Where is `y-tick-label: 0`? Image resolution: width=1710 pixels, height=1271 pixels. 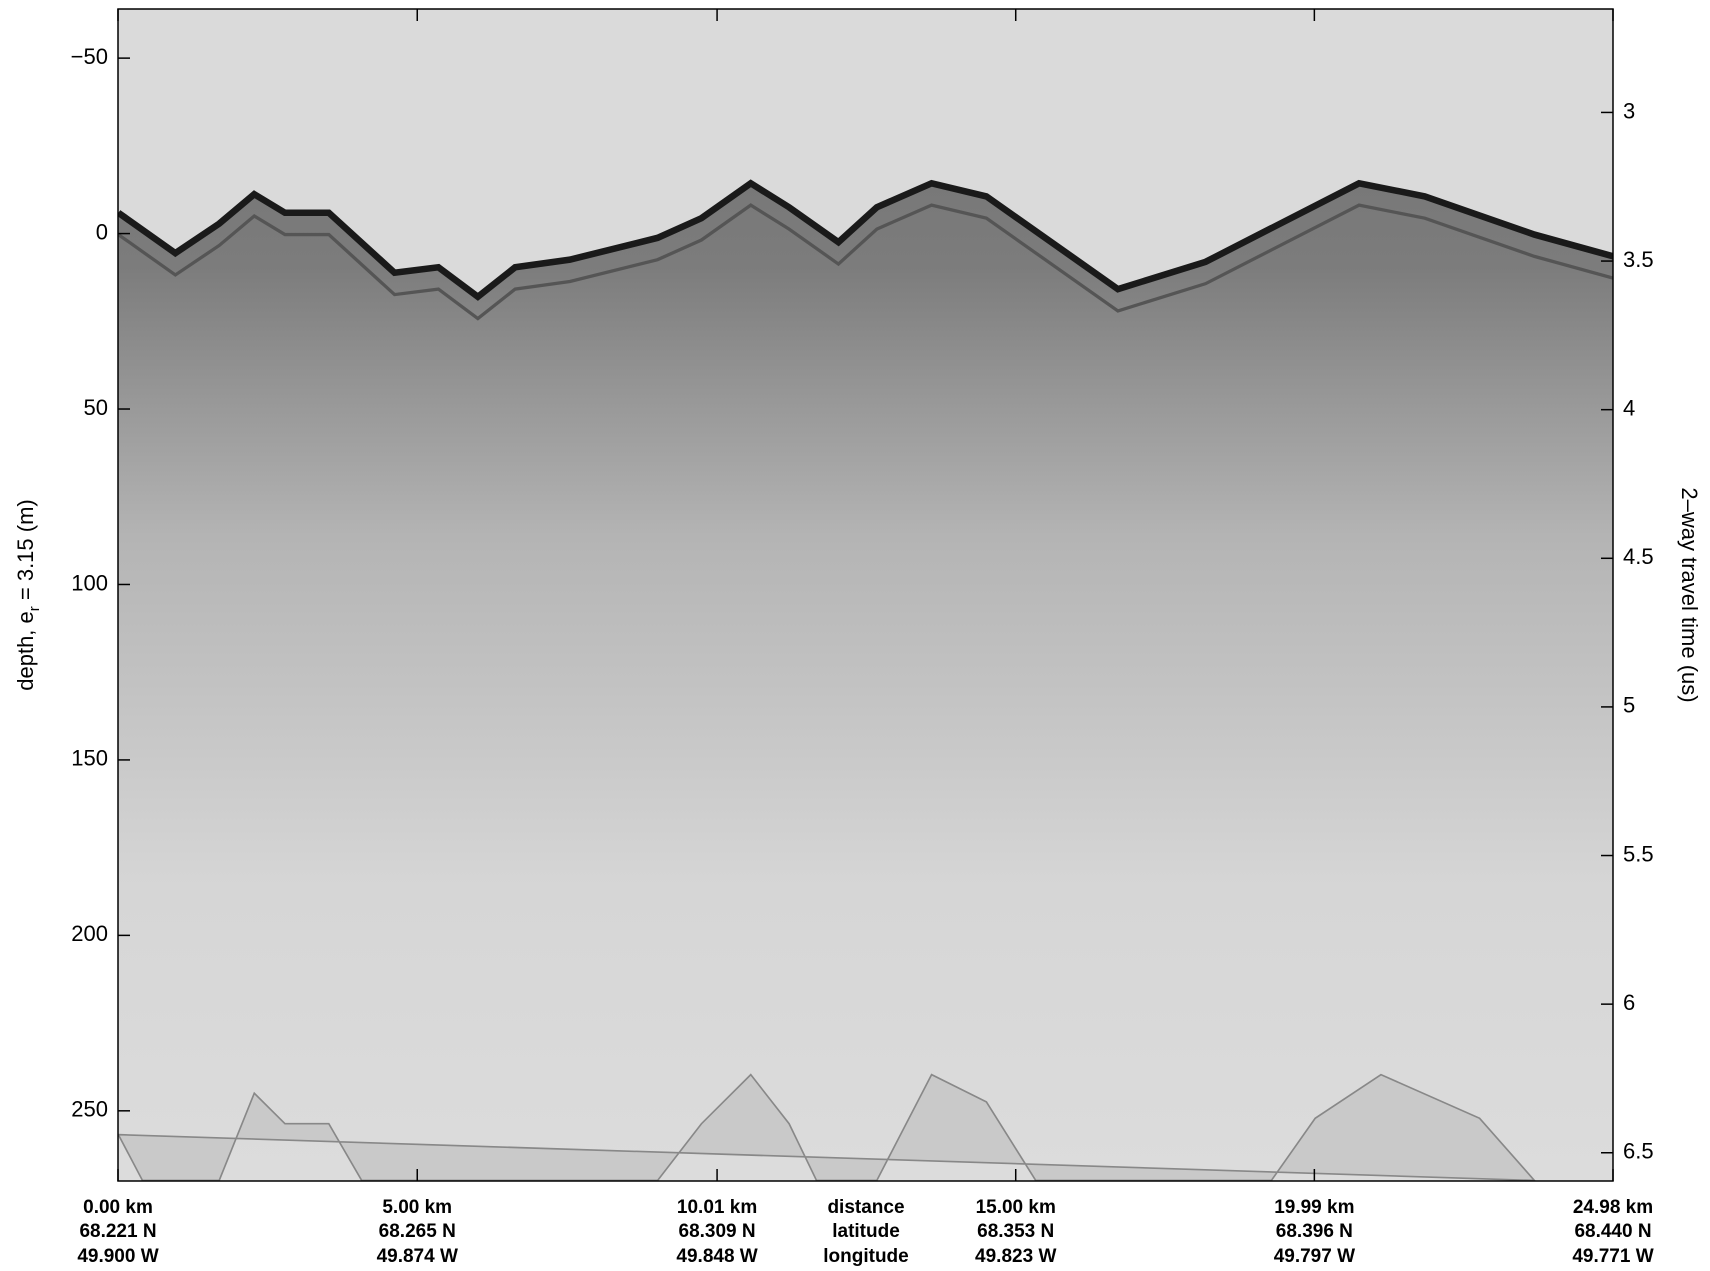 y-tick-label: 0 is located at coordinates (102, 231).